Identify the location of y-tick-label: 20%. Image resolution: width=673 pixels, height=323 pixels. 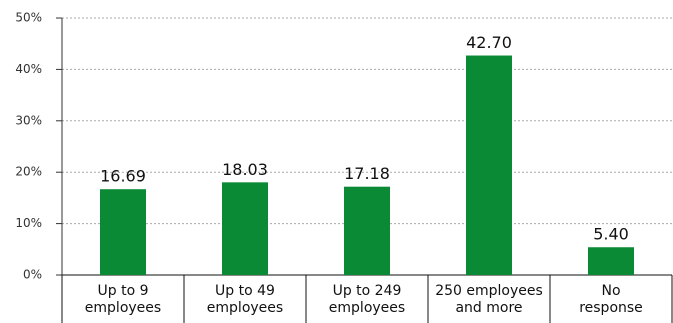
(28, 172).